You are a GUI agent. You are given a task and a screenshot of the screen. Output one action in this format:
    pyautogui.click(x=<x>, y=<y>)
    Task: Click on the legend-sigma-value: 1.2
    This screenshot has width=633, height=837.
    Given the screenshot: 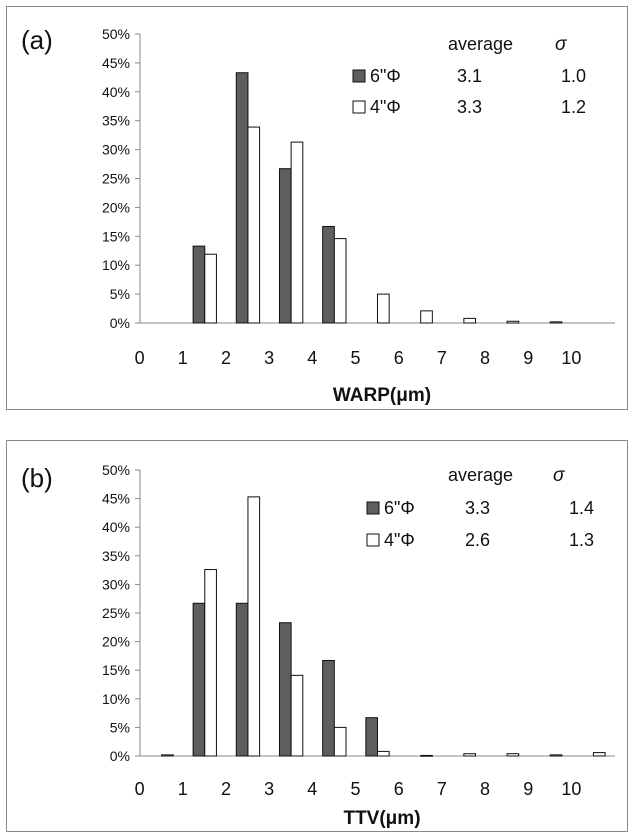 What is the action you would take?
    pyautogui.click(x=573, y=107)
    